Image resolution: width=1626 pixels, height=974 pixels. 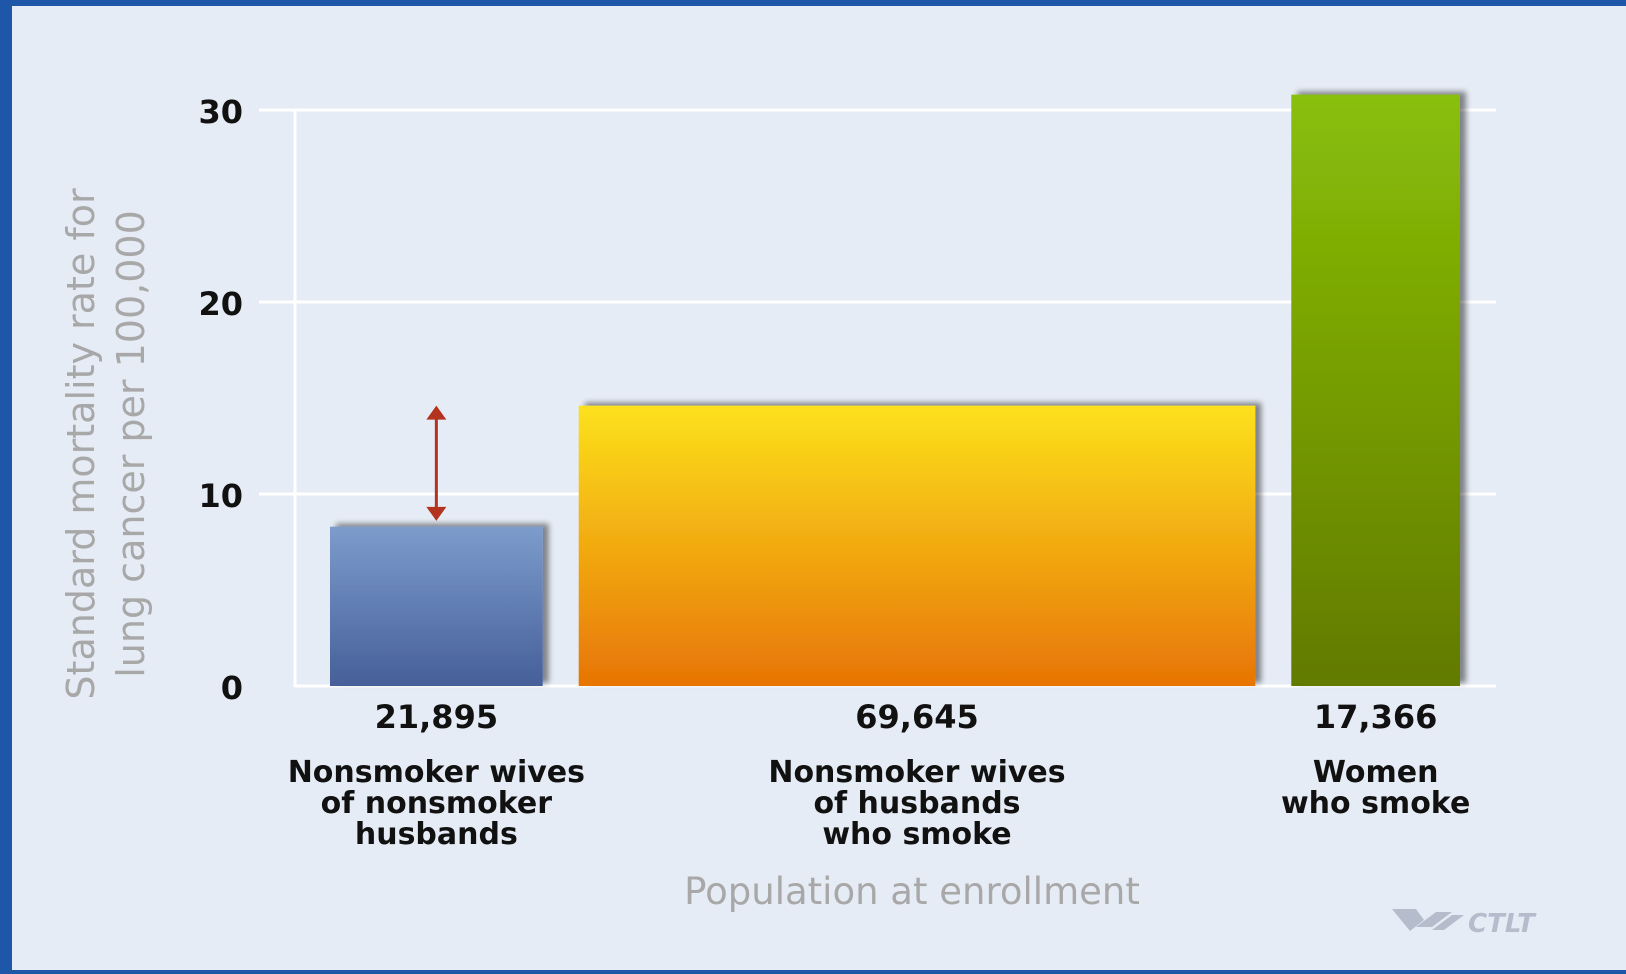 What do you see at coordinates (436, 834) in the screenshot?
I see `bar-category-label: husbands` at bounding box center [436, 834].